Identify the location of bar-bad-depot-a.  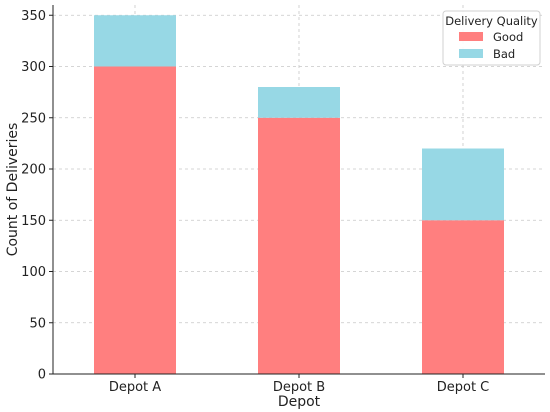
(135, 41).